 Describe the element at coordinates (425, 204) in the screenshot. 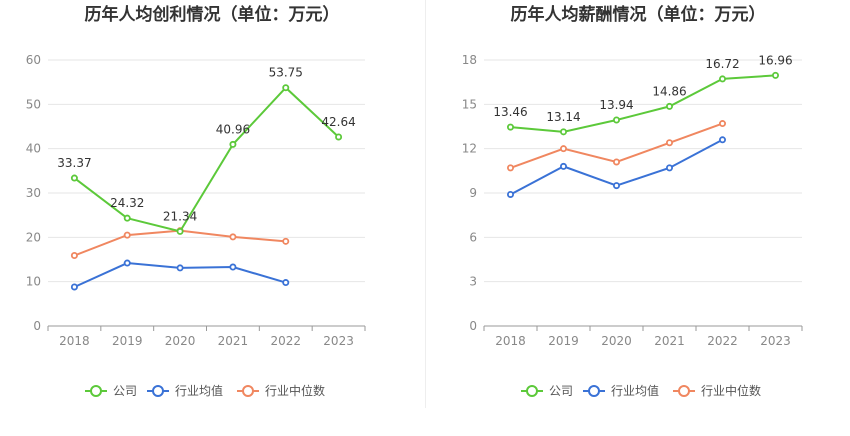

I see `panel-divider` at that location.